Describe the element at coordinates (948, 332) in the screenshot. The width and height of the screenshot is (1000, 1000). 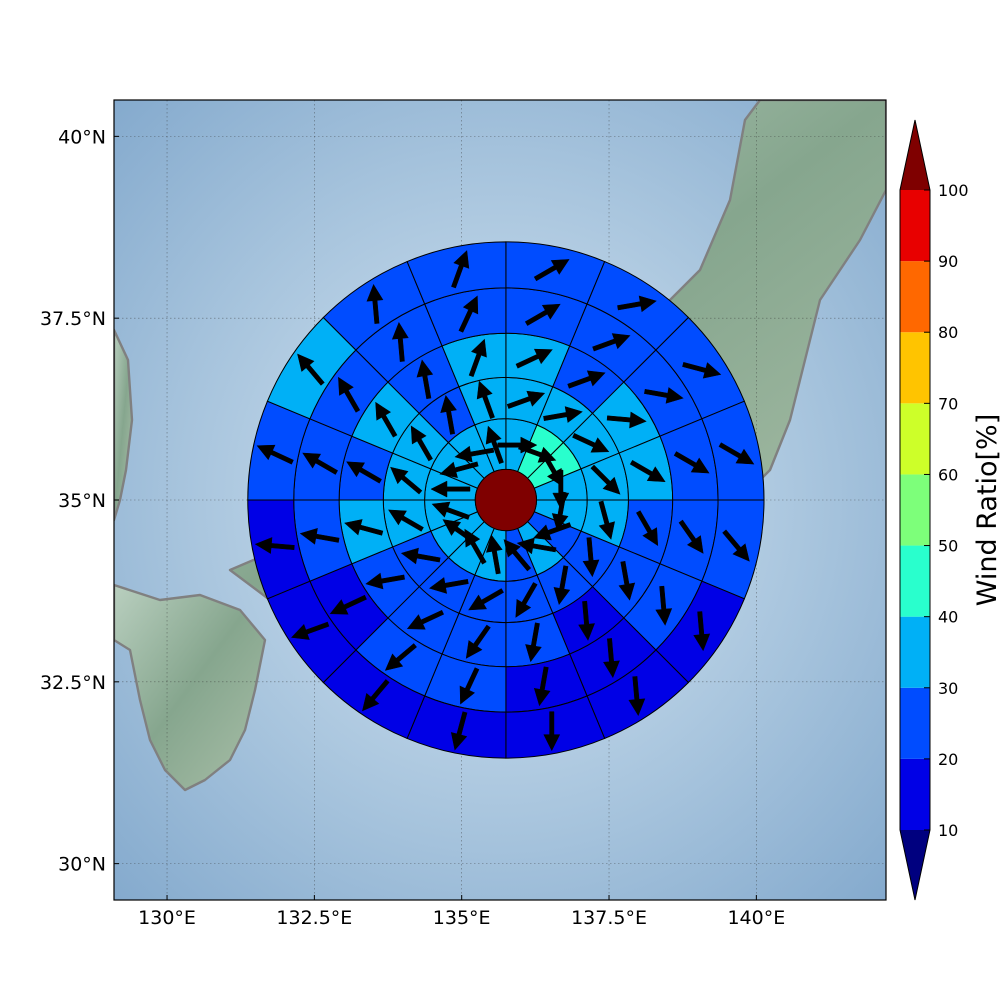
I see `colorbar-tick-label: 80` at that location.